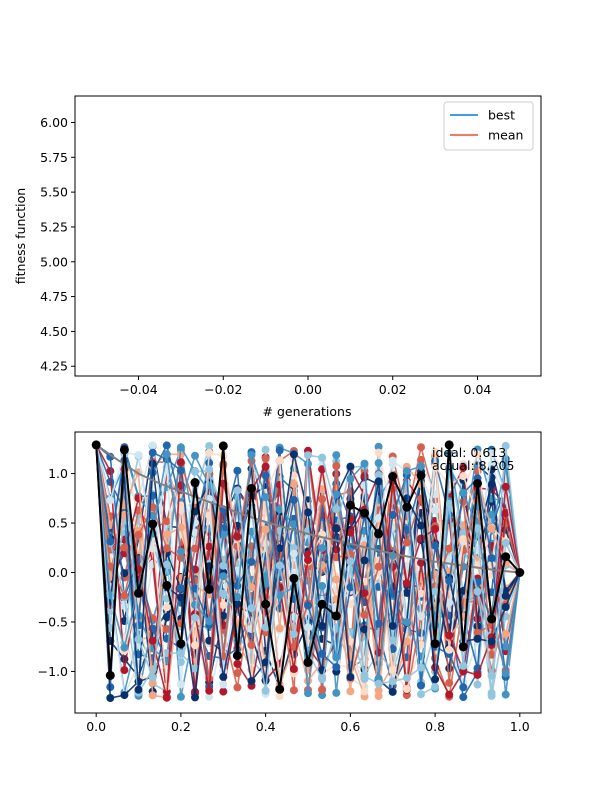  Describe the element at coordinates (54, 192) in the screenshot. I see `top-y-tick-label: 5.50` at that location.